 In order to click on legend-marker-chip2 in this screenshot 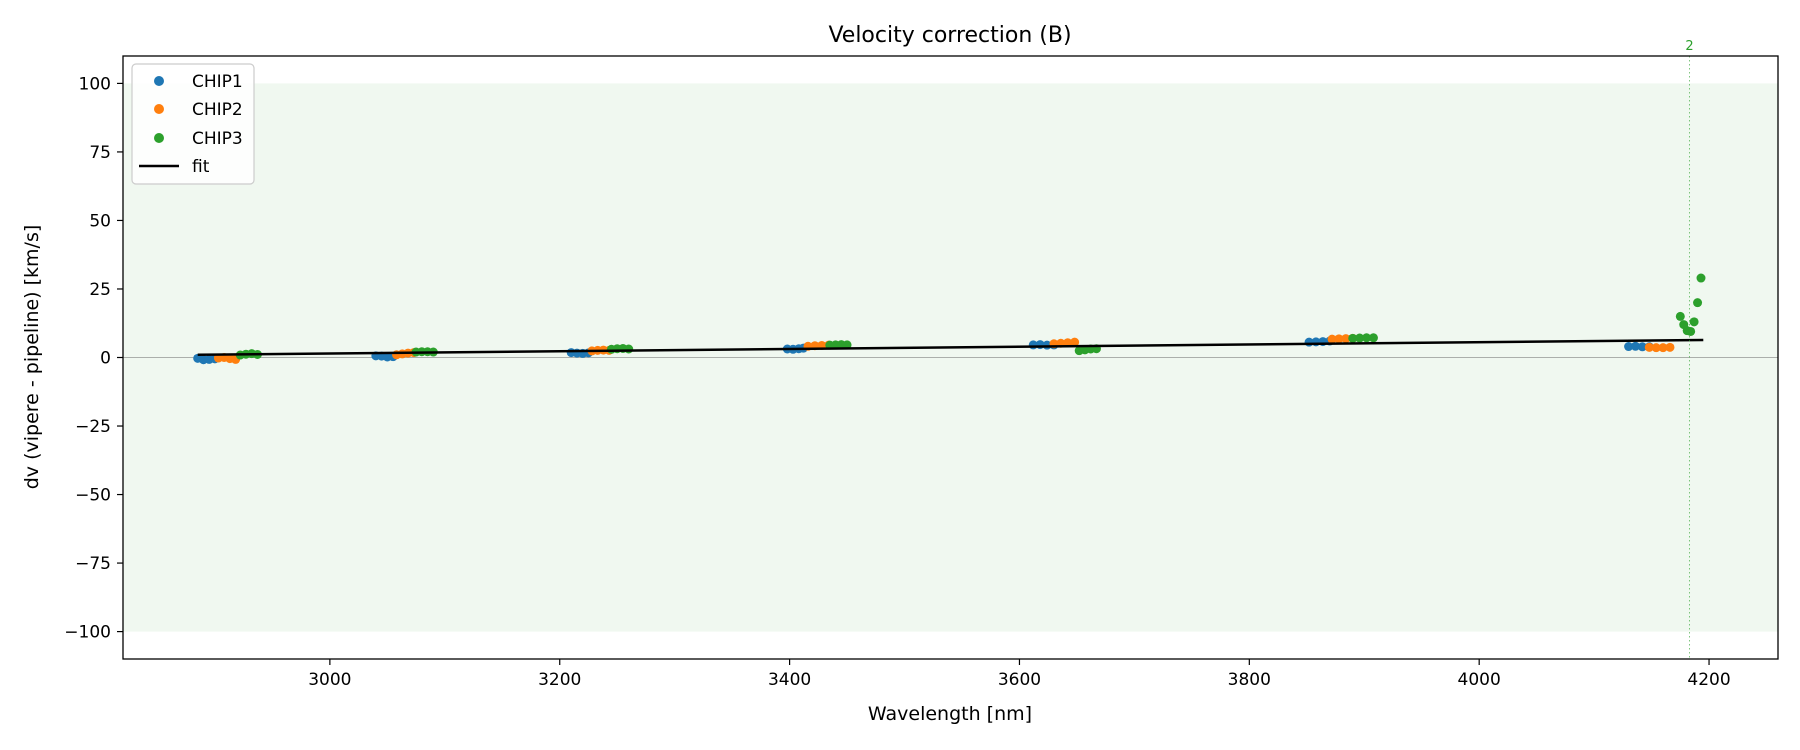, I will do `click(159, 109)`.